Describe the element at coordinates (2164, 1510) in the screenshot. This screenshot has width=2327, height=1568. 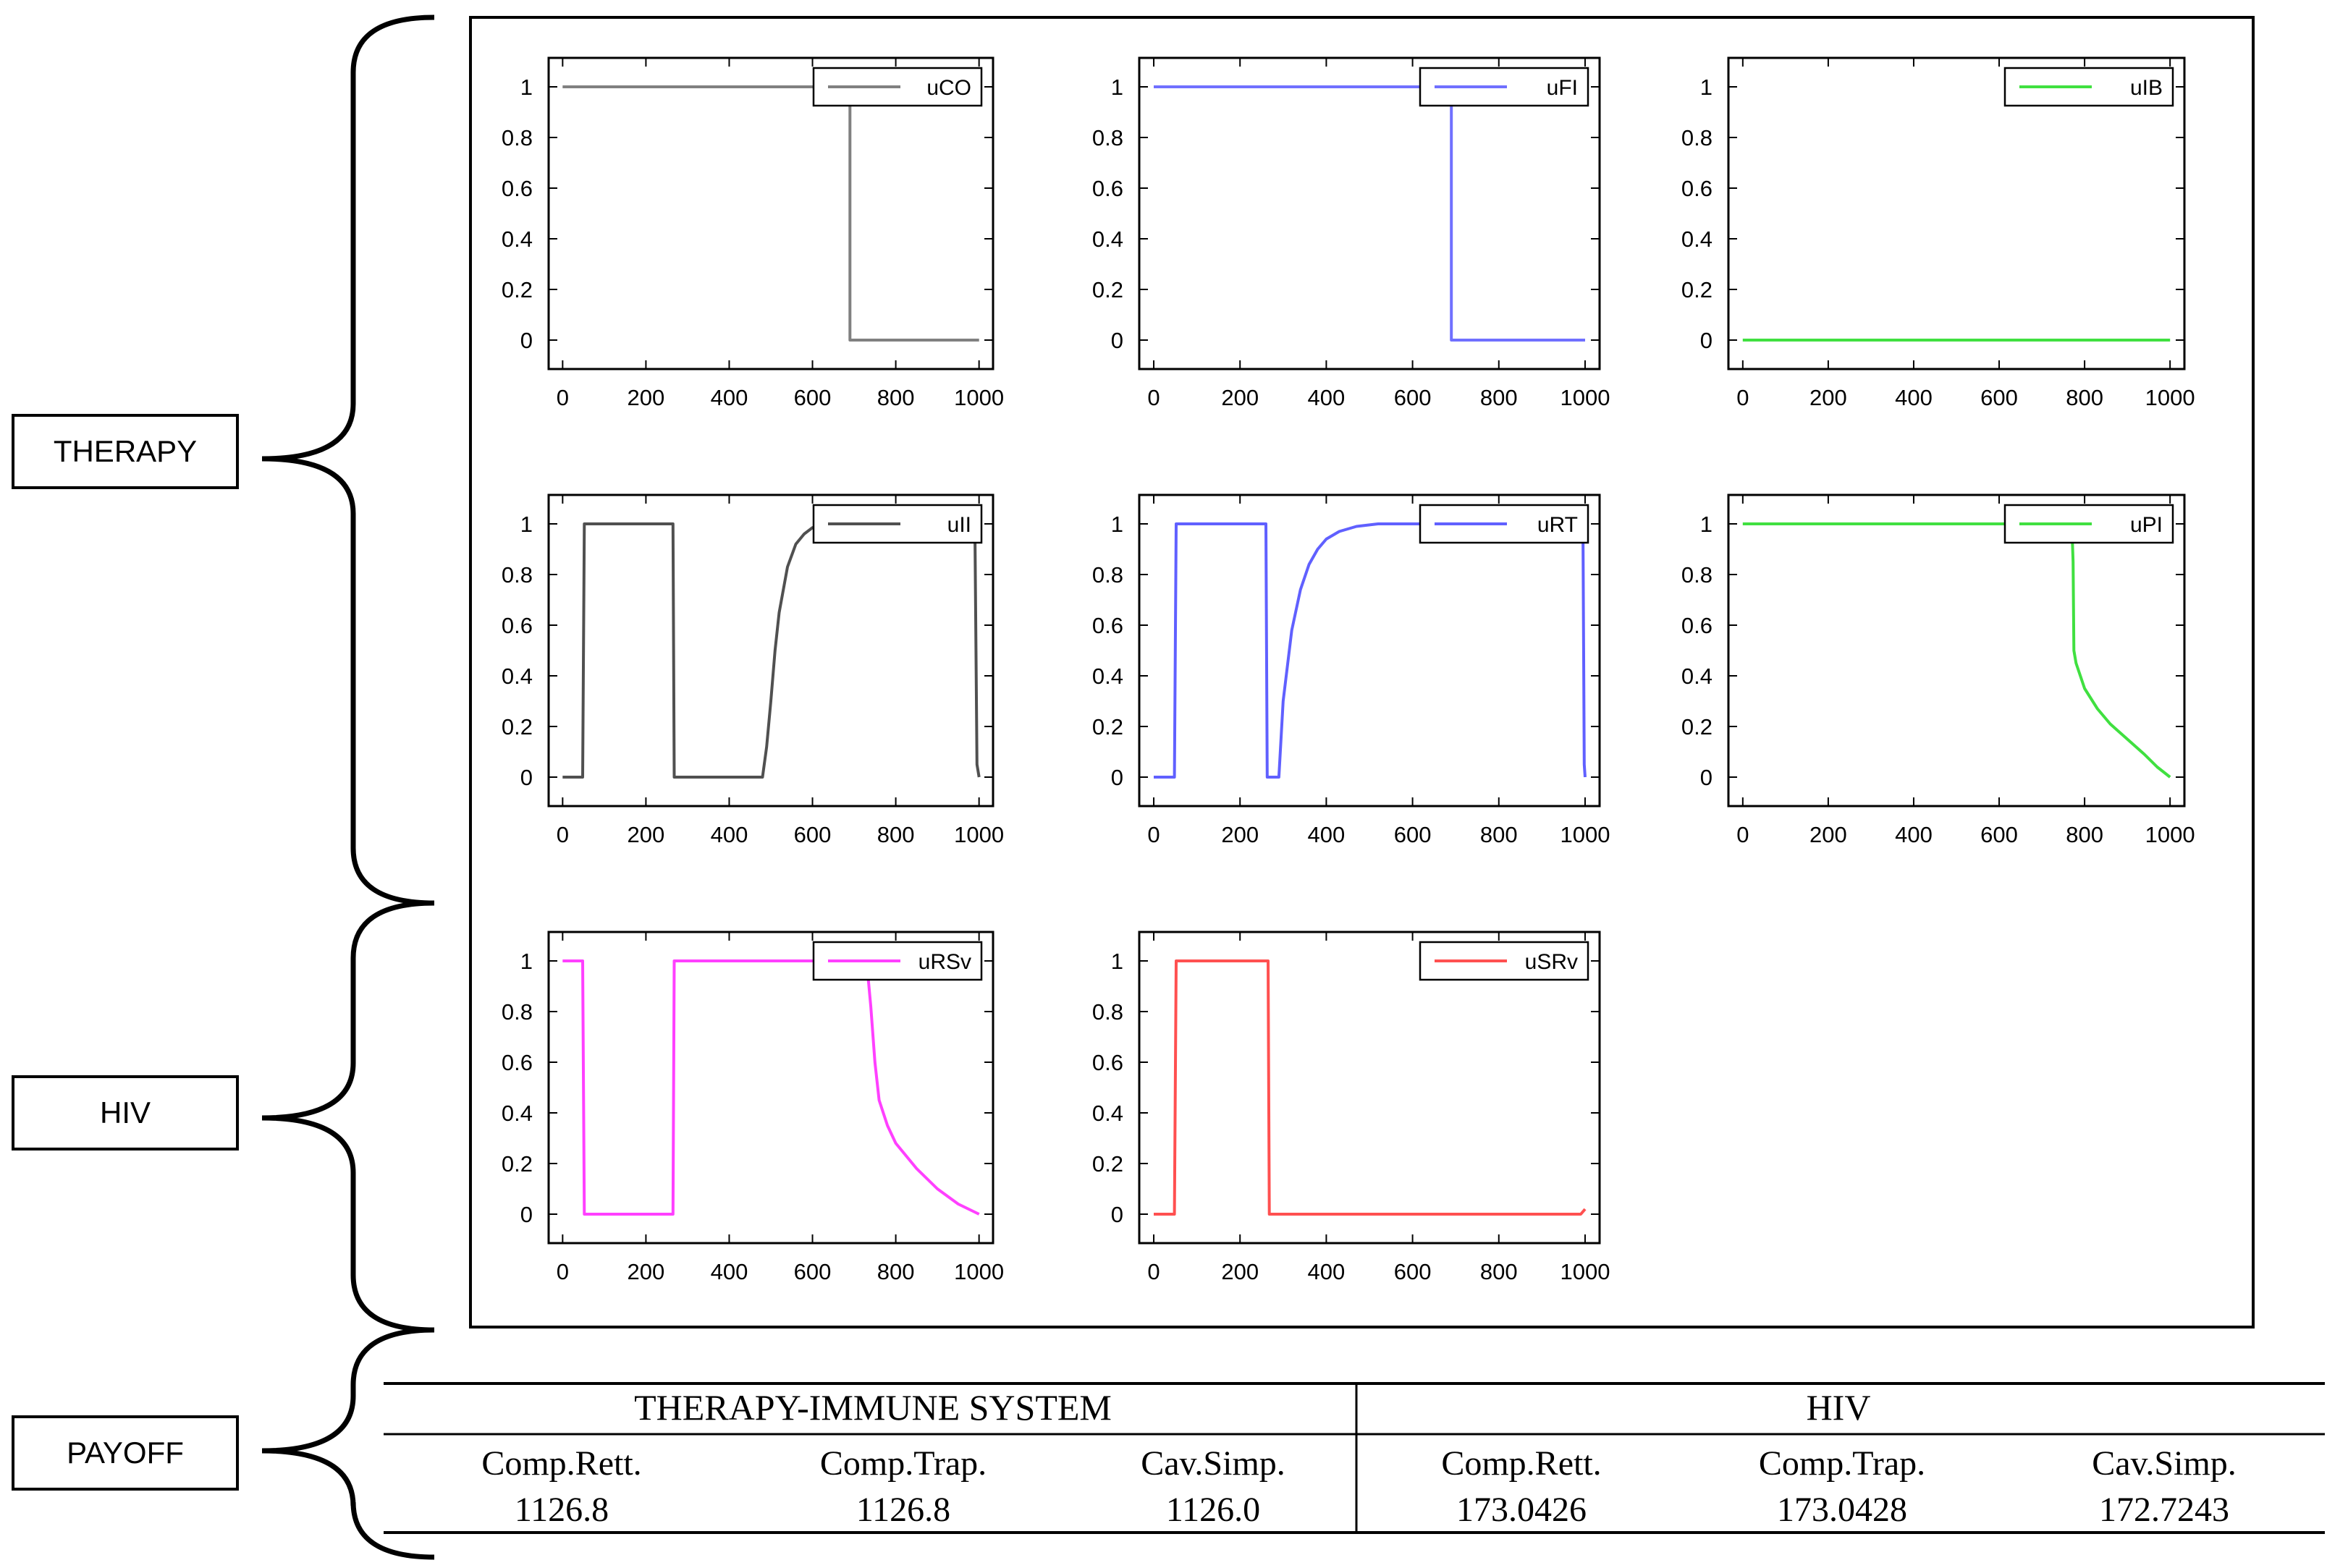
I see `payoff-value: 172.7243` at that location.